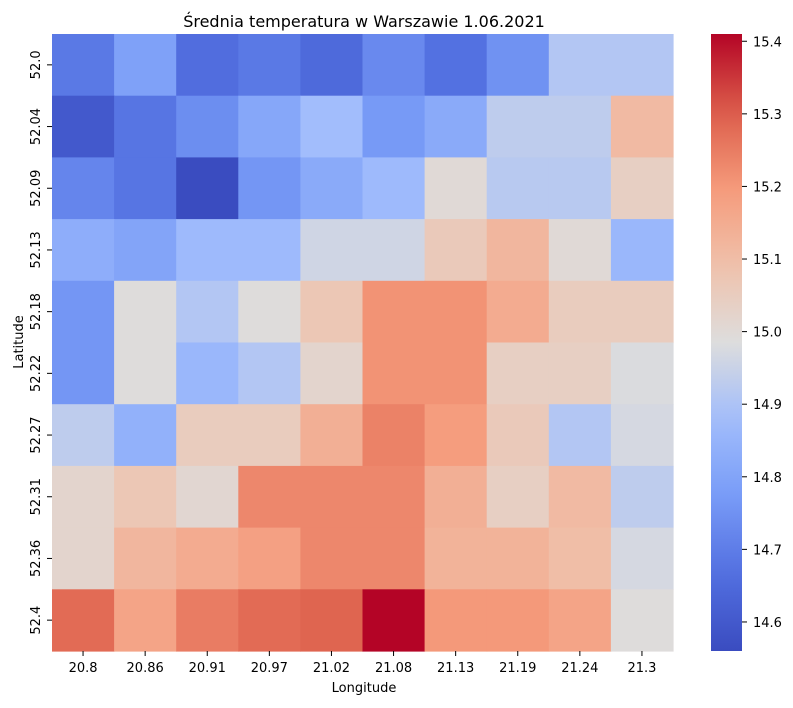 The width and height of the screenshot is (793, 708). I want to click on x-tick-label: 21.13, so click(455, 668).